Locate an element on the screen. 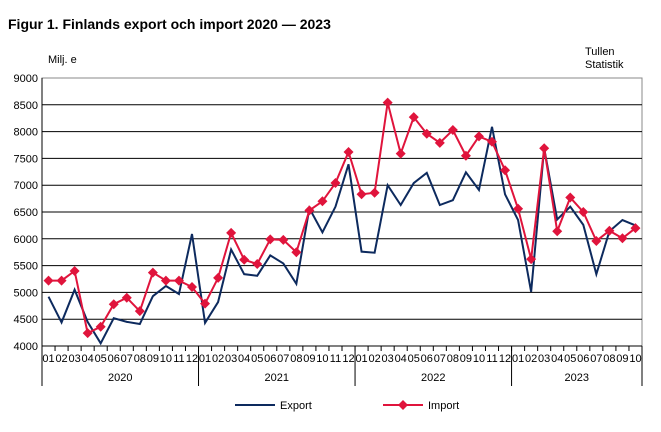 This screenshot has height=432, width=661. legend-label: Export is located at coordinates (296, 406).